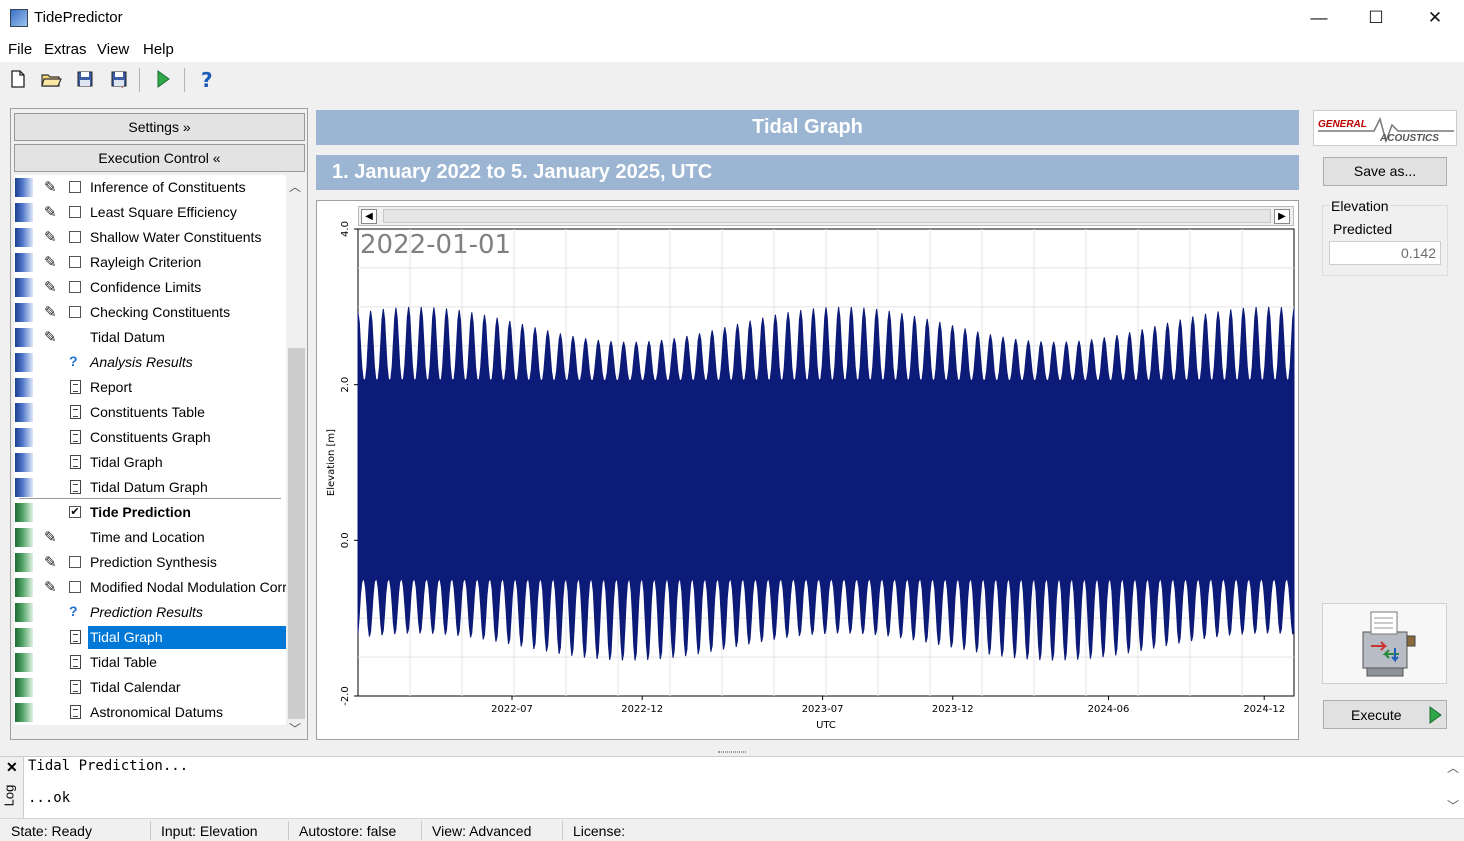 This screenshot has width=1464, height=841. Describe the element at coordinates (49, 798) in the screenshot. I see `log-line: ...ok` at that location.